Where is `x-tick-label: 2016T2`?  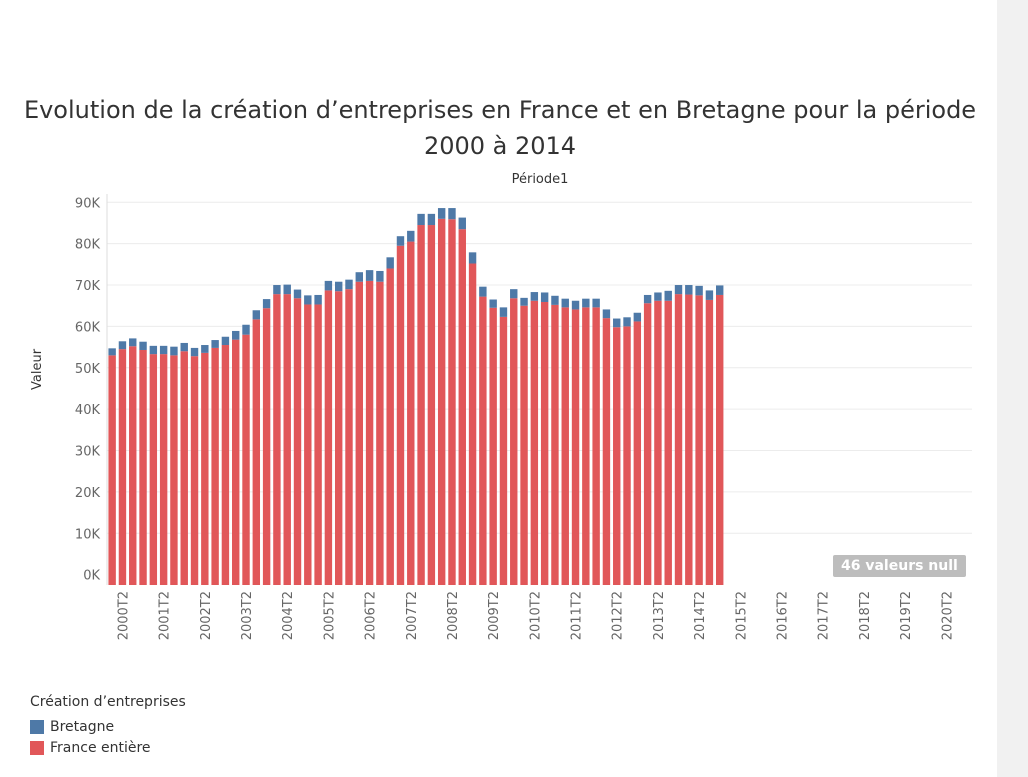
x-tick-label: 2016T2 is located at coordinates (782, 615).